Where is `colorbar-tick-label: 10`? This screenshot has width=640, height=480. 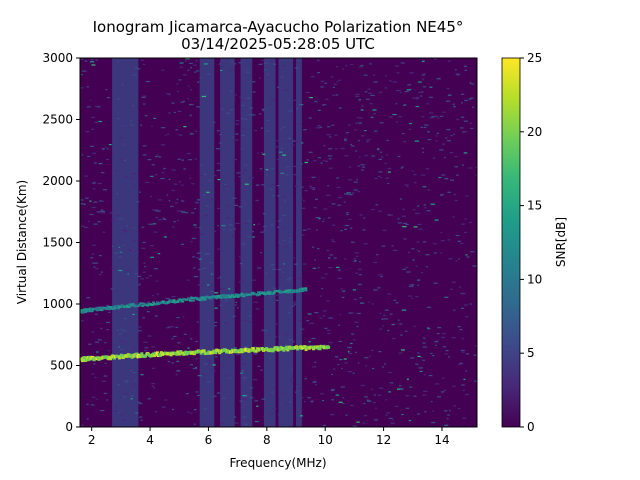
colorbar-tick-label: 10 is located at coordinates (534, 279).